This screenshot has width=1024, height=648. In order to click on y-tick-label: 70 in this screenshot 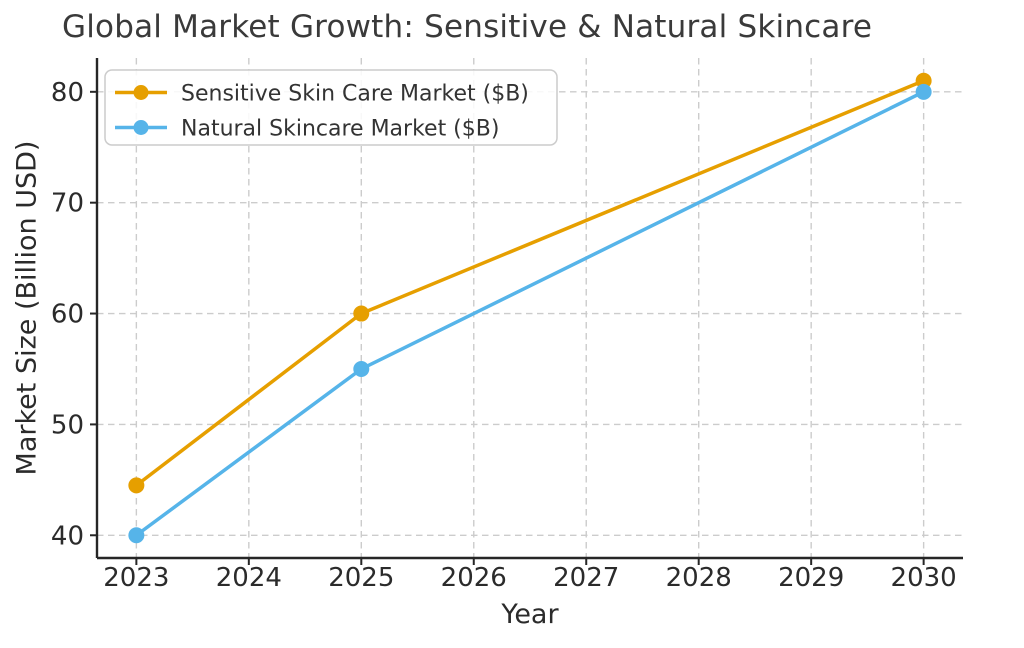, I will do `click(67, 204)`.